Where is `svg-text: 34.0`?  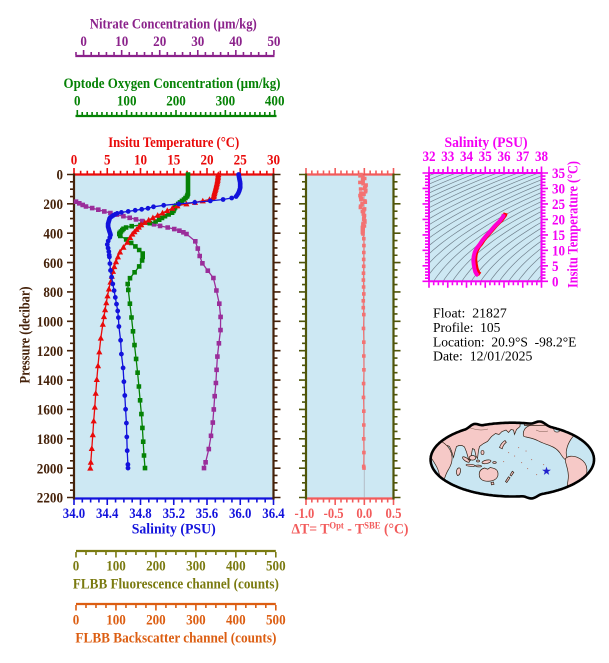 svg-text: 34.0 is located at coordinates (74, 514).